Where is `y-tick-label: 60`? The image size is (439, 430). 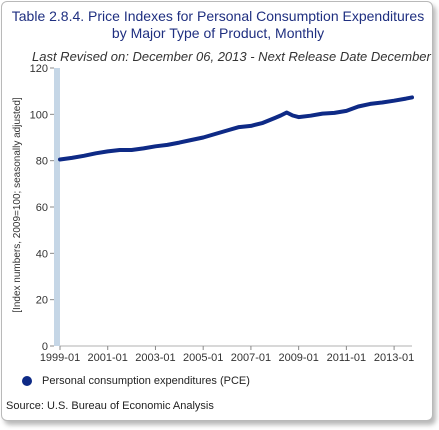
y-tick-label: 60 is located at coordinates (42, 208).